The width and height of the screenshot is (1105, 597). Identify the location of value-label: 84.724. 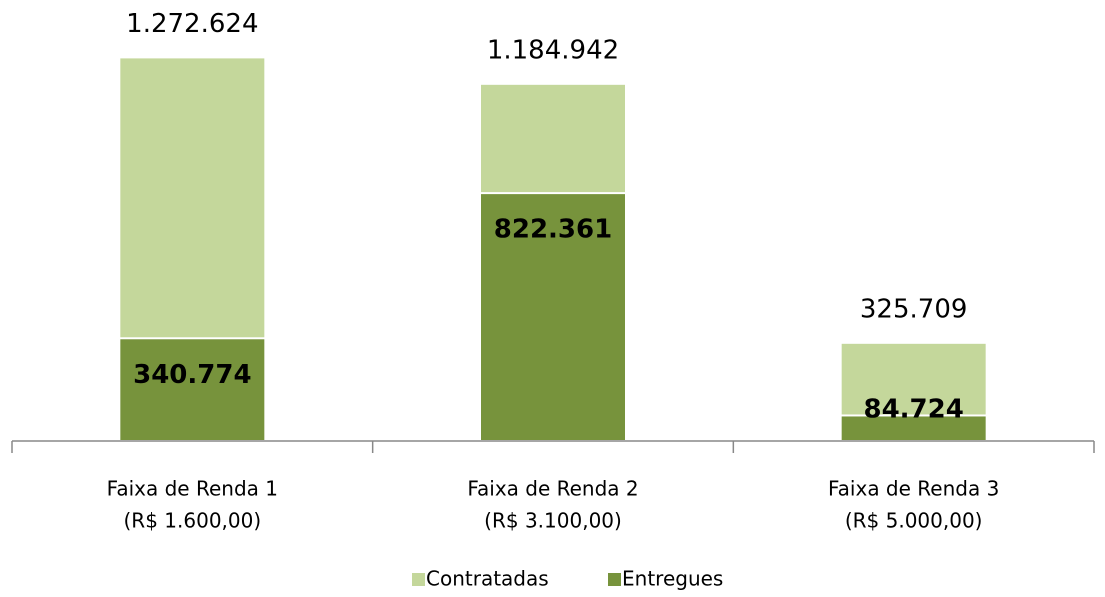
(913, 410).